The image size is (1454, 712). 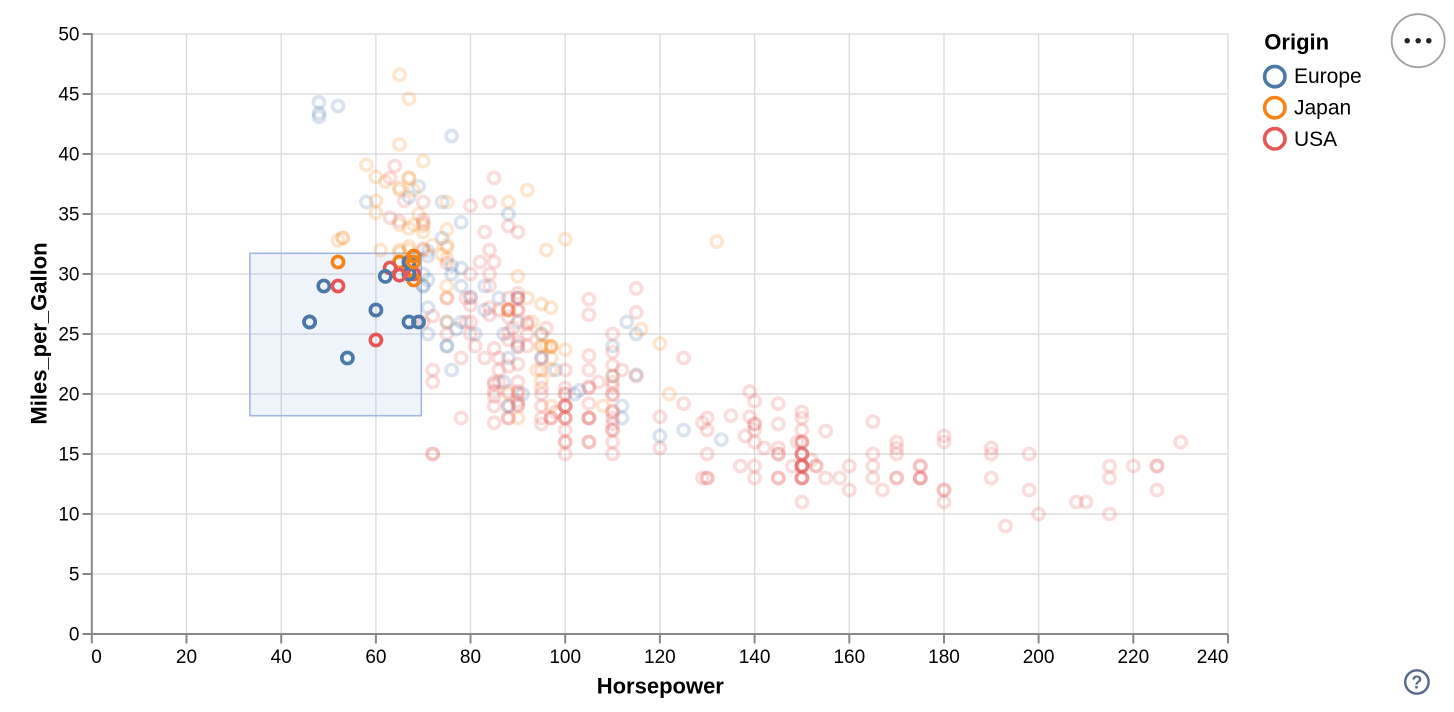 What do you see at coordinates (375, 657) in the screenshot?
I see `svg-text: 60` at bounding box center [375, 657].